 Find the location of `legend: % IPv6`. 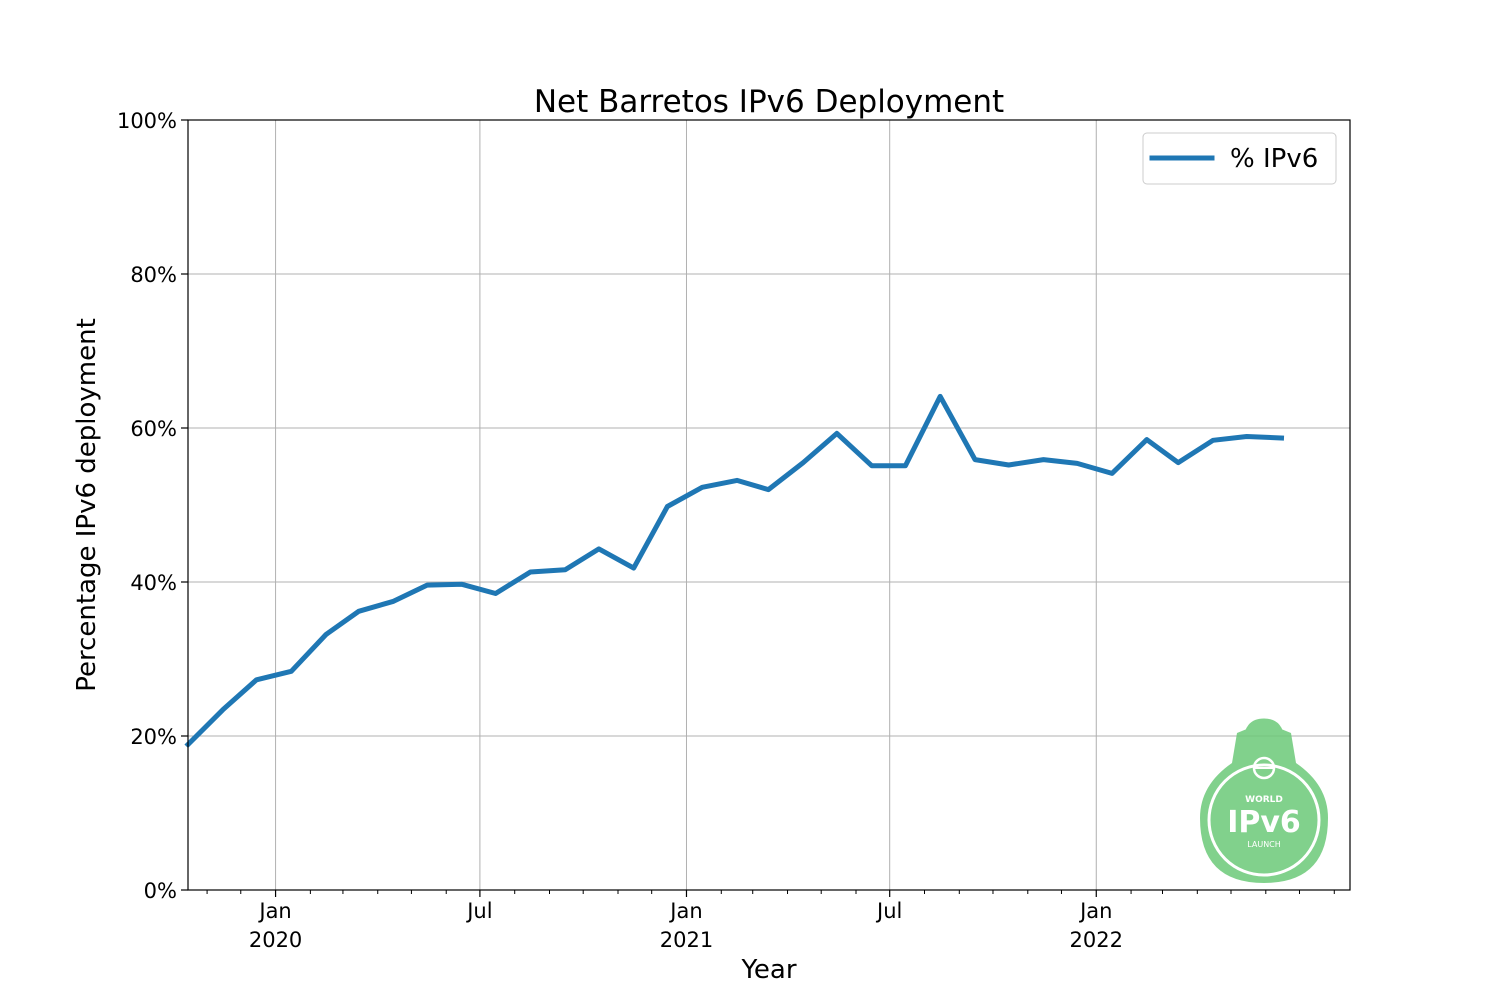

legend: % IPv6 is located at coordinates (1239, 158).